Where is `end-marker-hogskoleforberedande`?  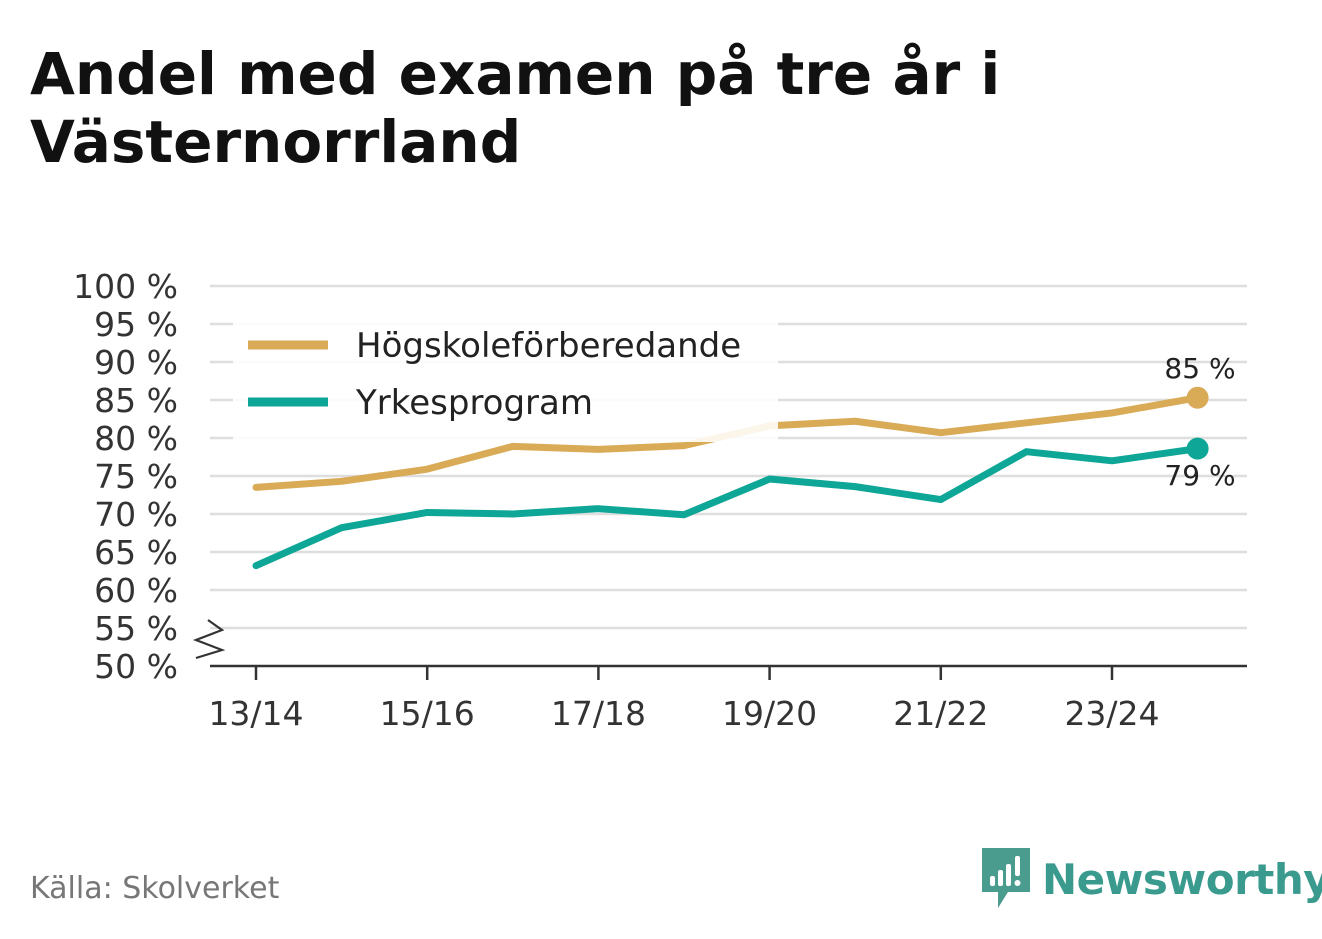 end-marker-hogskoleforberedande is located at coordinates (1197, 397).